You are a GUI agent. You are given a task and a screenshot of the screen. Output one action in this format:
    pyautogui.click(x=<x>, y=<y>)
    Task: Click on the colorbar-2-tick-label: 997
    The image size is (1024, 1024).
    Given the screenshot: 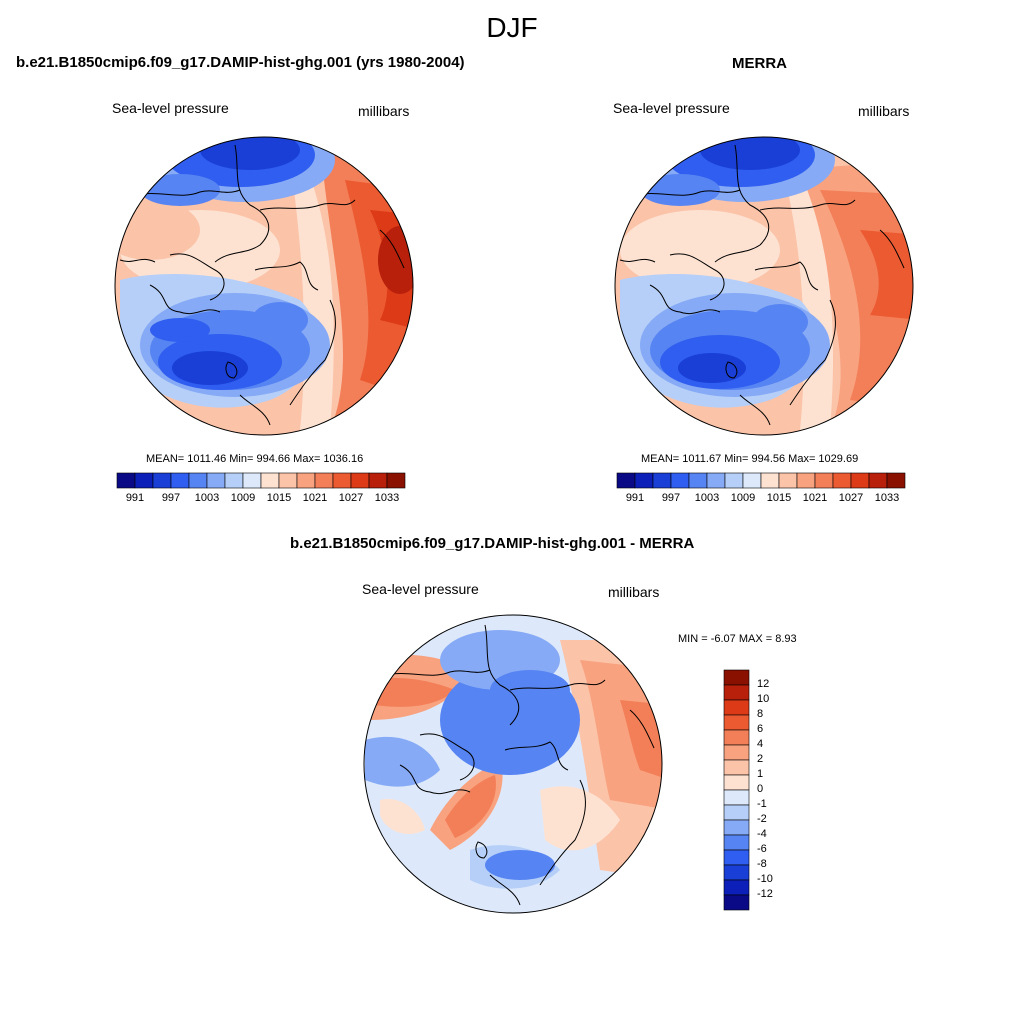 What is the action you would take?
    pyautogui.click(x=671, y=498)
    